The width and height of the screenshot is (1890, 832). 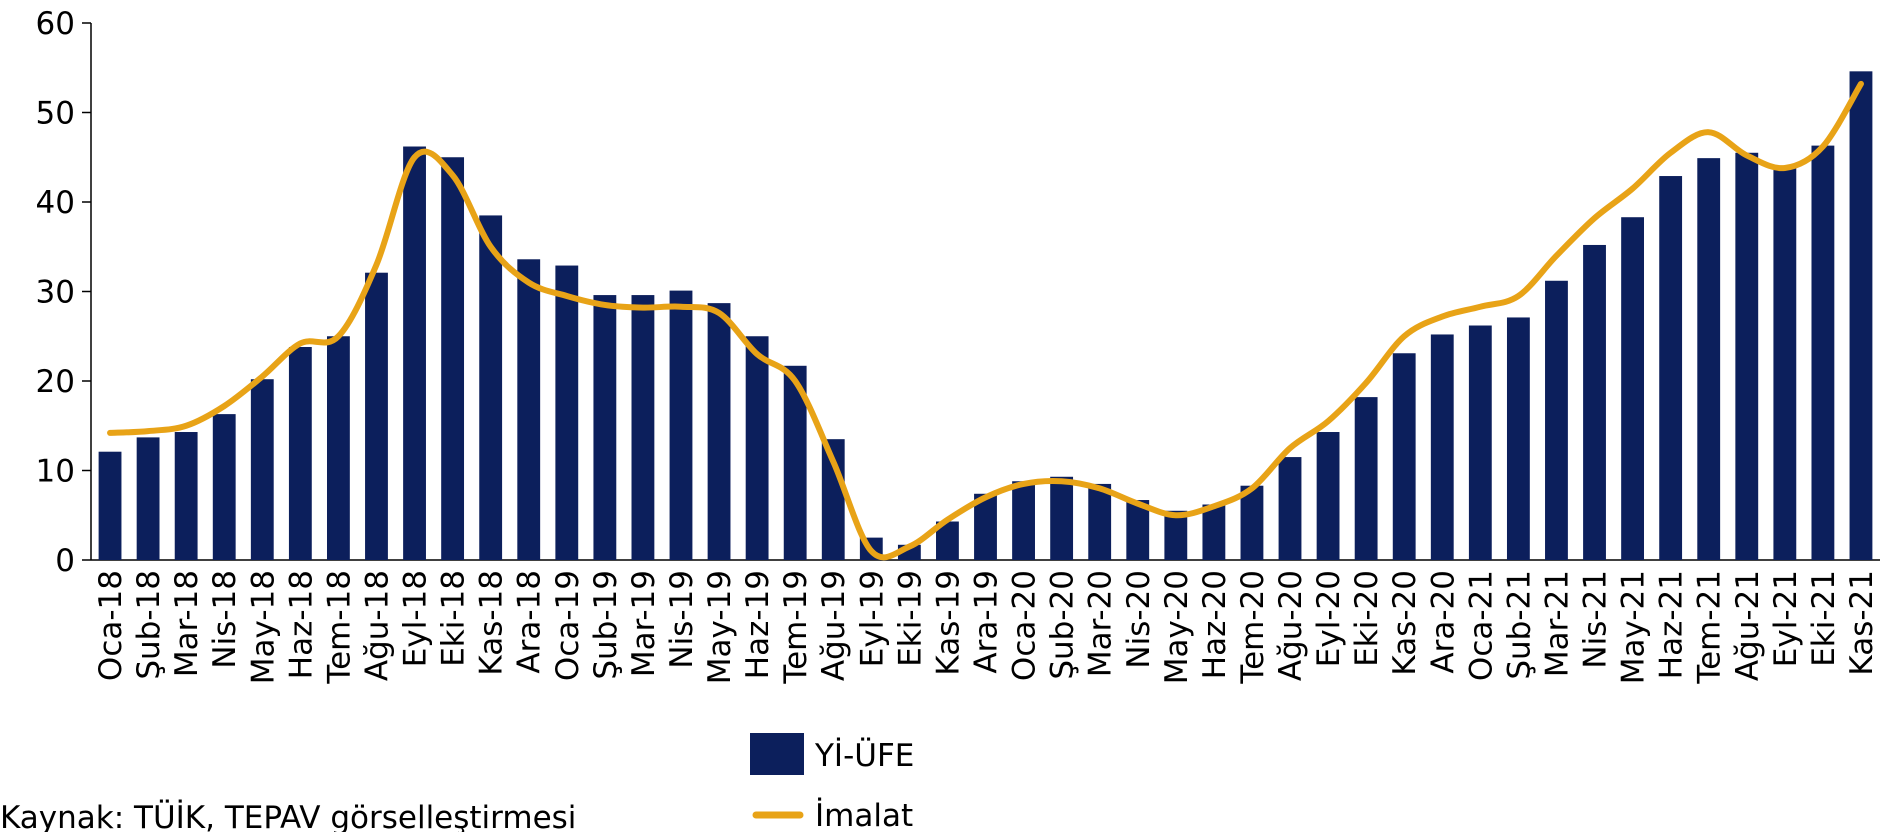 I want to click on x-tick-label: Tem-18, so click(x=339, y=627).